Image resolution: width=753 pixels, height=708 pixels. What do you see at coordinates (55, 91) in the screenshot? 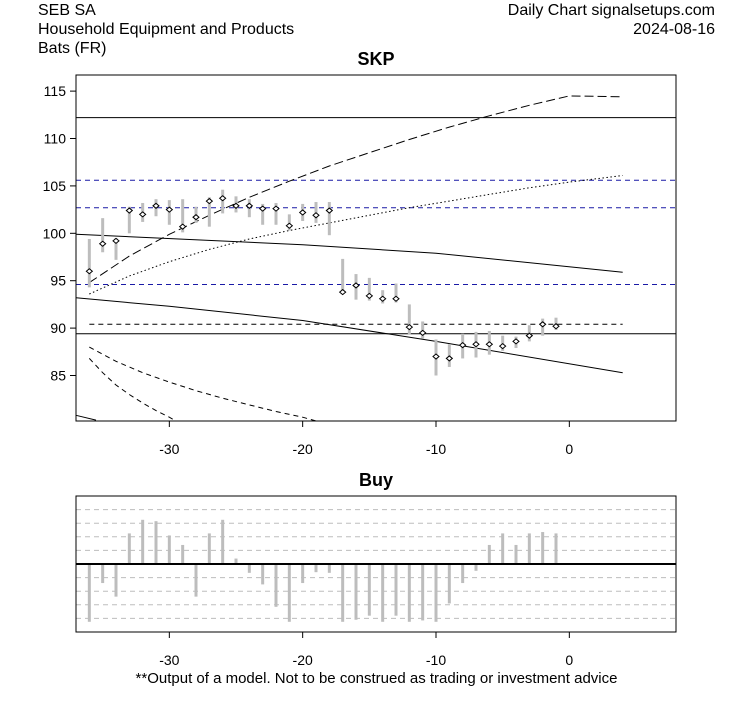
I see `y-tick-label: 115` at bounding box center [55, 91].